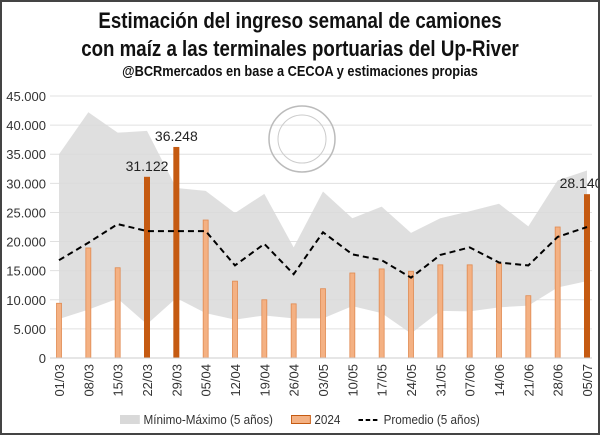  I want to click on legend-label: Promedio (5 años), so click(431, 419).